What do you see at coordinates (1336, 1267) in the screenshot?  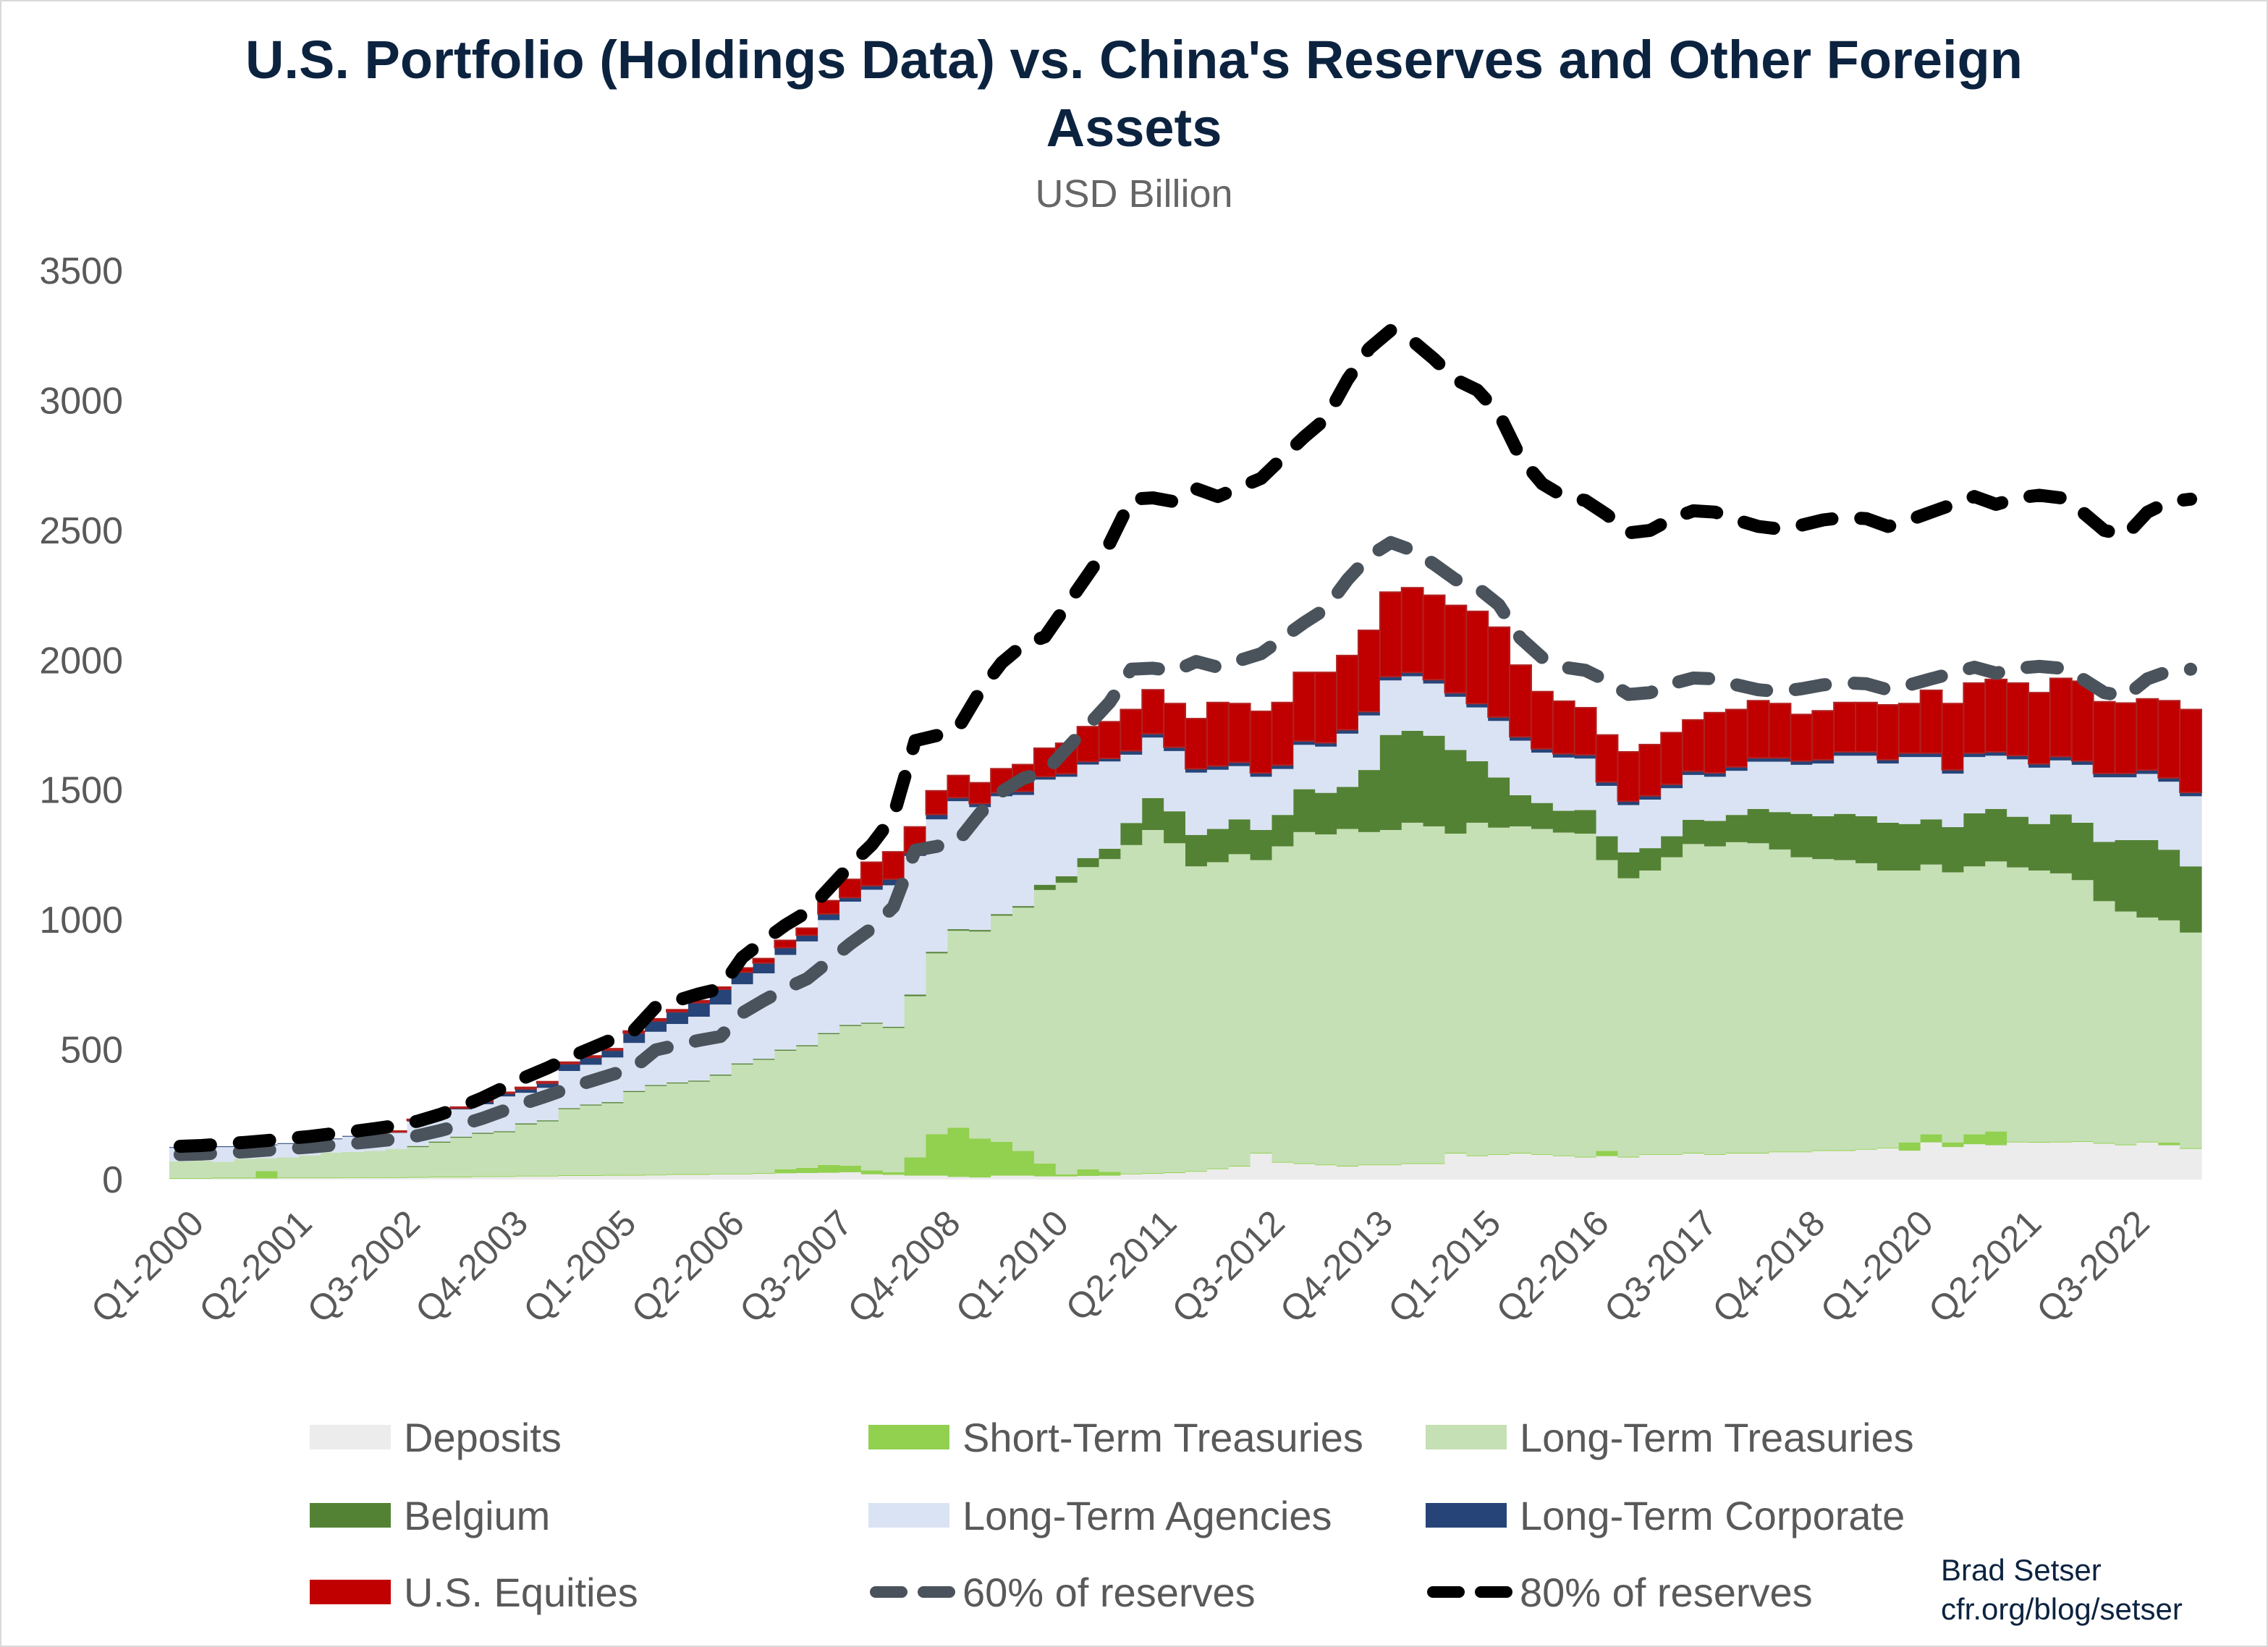 I see `x-tick-label: Q4-2013` at bounding box center [1336, 1267].